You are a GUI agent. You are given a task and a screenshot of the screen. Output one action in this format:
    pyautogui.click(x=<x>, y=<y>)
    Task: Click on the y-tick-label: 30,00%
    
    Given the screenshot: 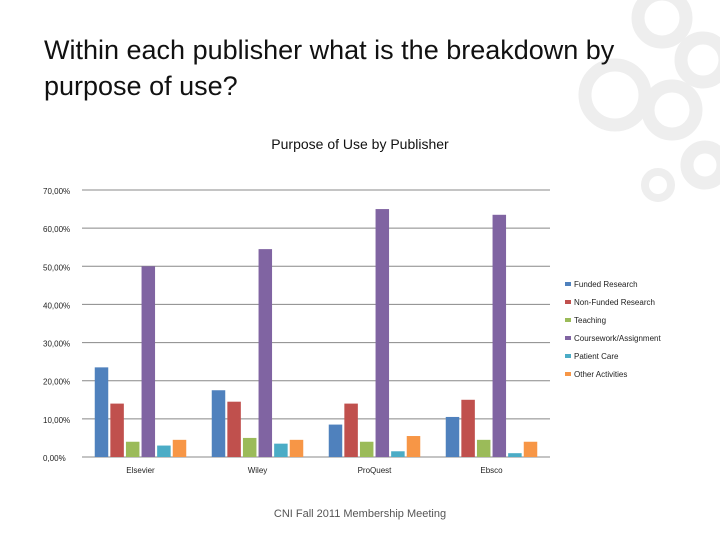 What is the action you would take?
    pyautogui.click(x=56, y=344)
    